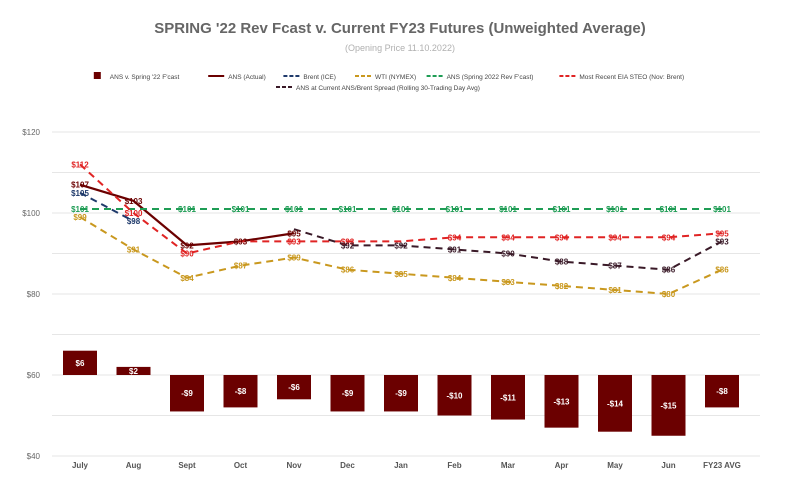  I want to click on point-data-label: $82, so click(562, 286).